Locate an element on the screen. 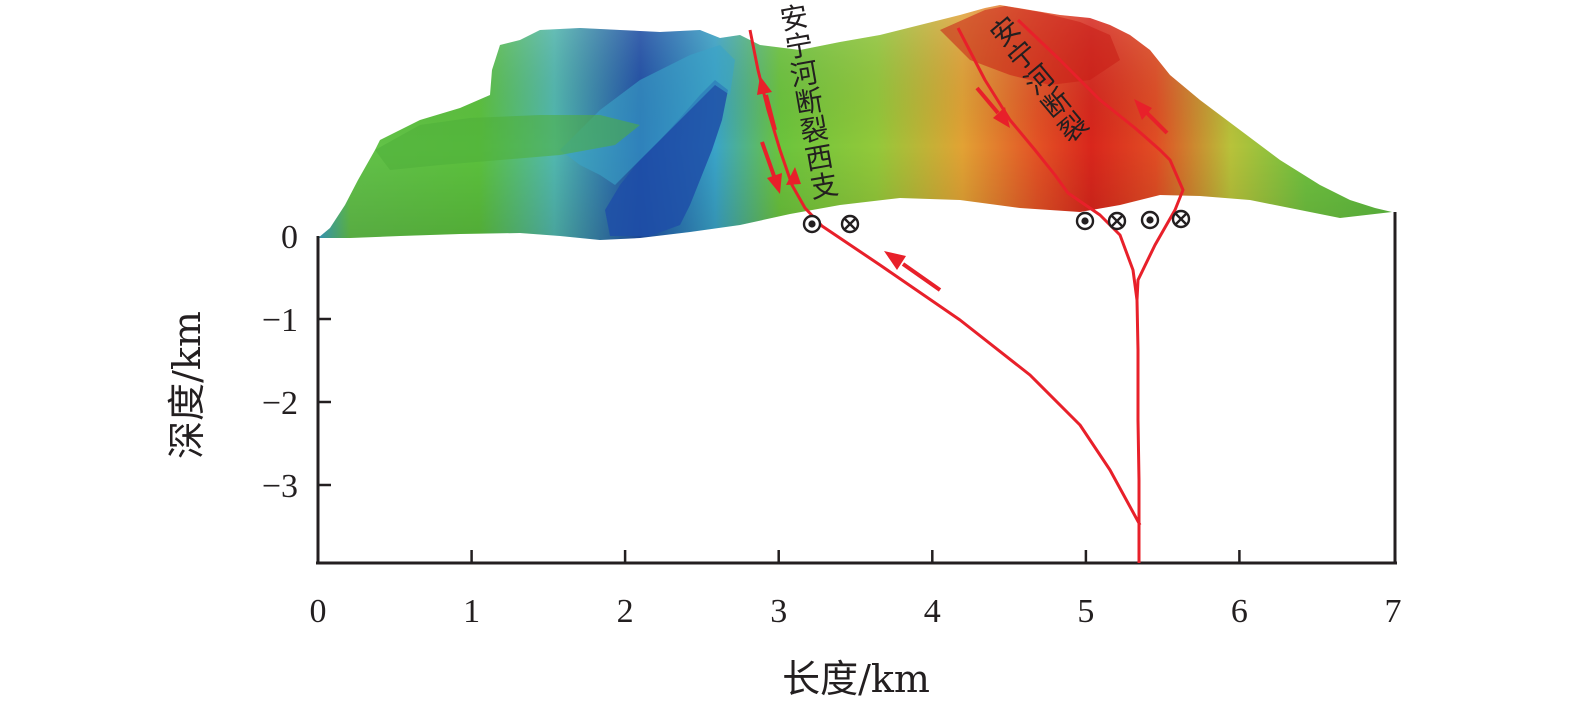 This screenshot has height=709, width=1575. y-ticks is located at coordinates (324, 402).